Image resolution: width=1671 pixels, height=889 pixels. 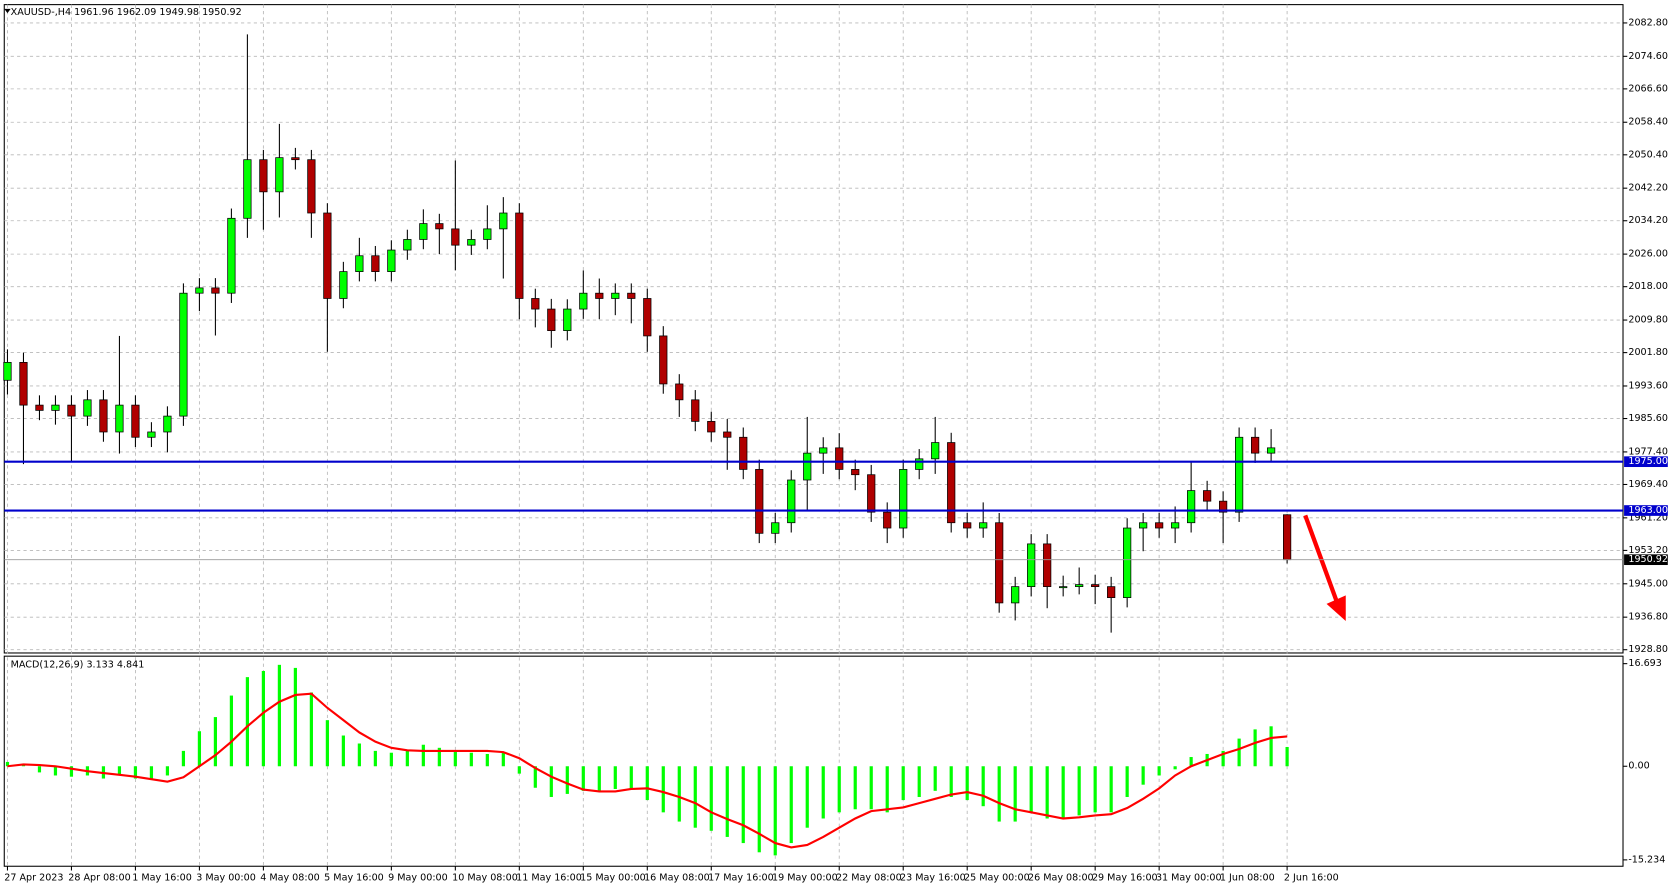 I want to click on y-tick-label: 2009.80, so click(x=1648, y=320).